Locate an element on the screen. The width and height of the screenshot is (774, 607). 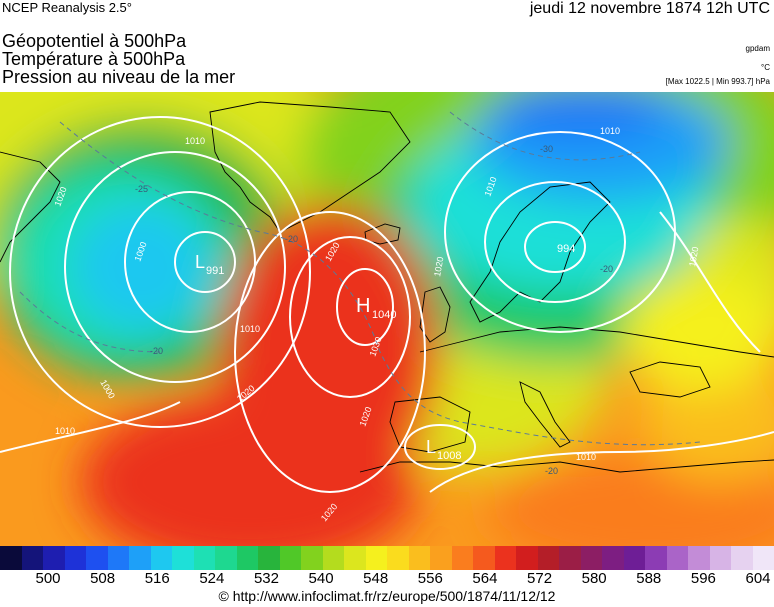
high-center-value: 1040 is located at coordinates (384, 315).